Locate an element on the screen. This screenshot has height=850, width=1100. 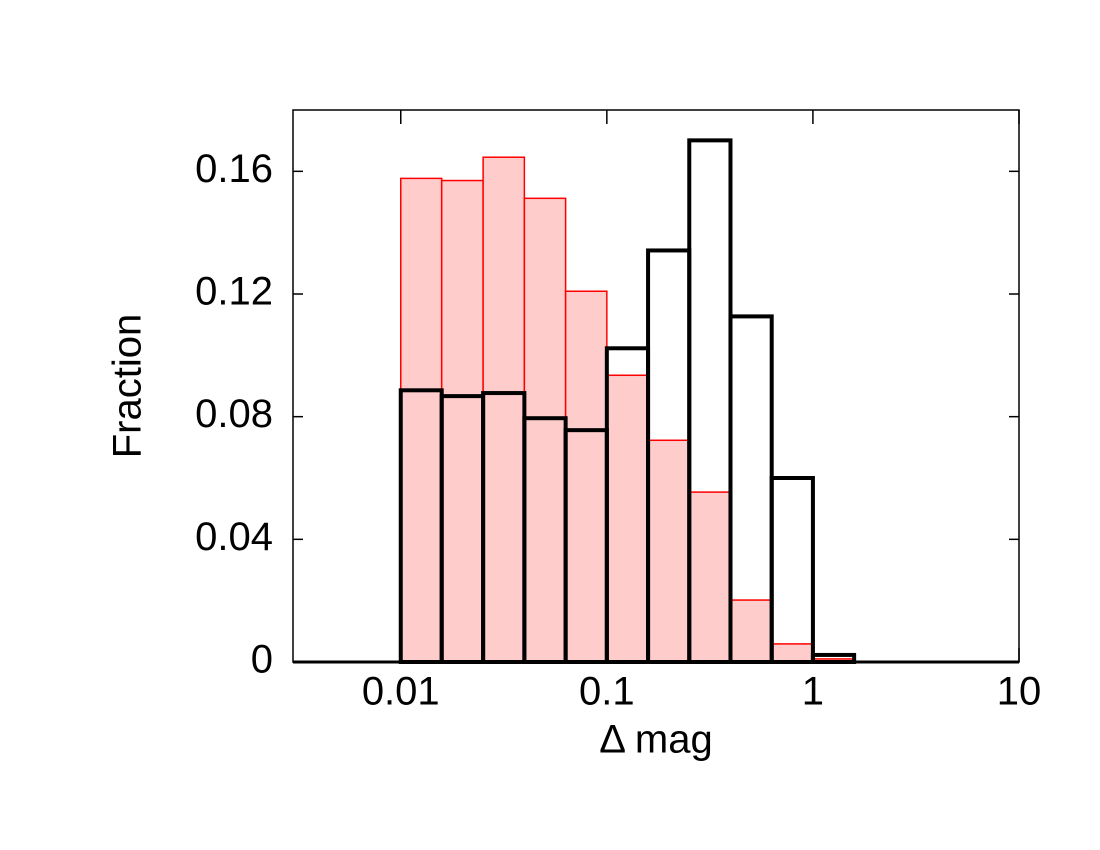
y-tick-label: 0.04 is located at coordinates (234, 537).